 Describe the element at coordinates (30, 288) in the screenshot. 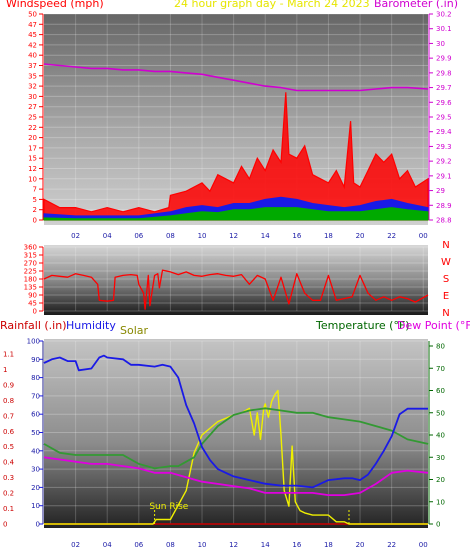

I see `direction-tick-label: 135` at that location.